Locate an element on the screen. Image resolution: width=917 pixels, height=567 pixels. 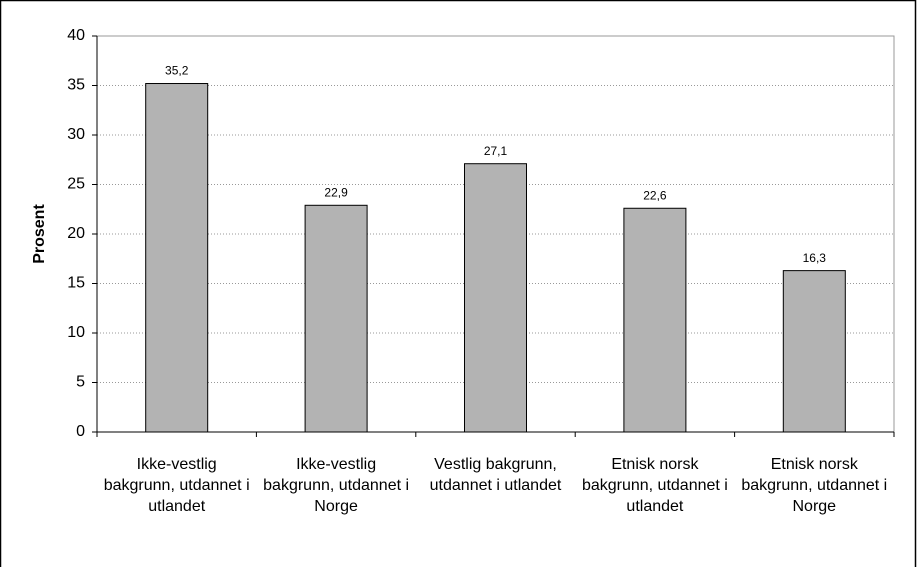
y-axis-label: Prosent is located at coordinates (39, 234).